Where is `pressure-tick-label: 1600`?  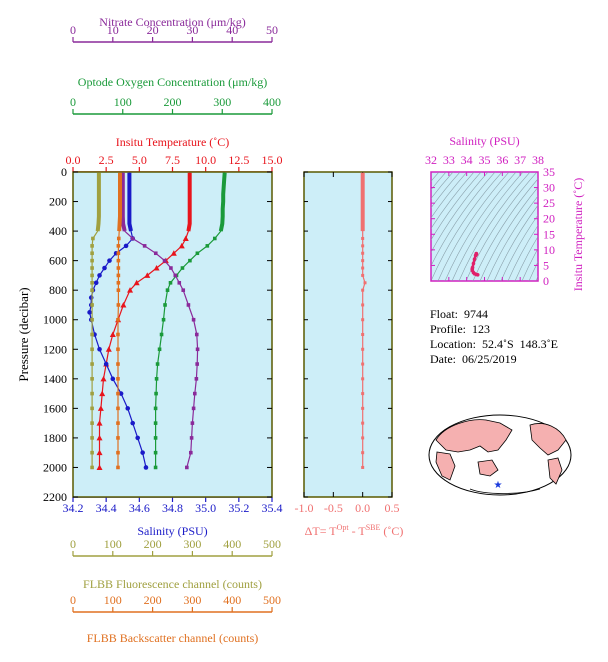 pressure-tick-label: 1600 is located at coordinates (55, 408).